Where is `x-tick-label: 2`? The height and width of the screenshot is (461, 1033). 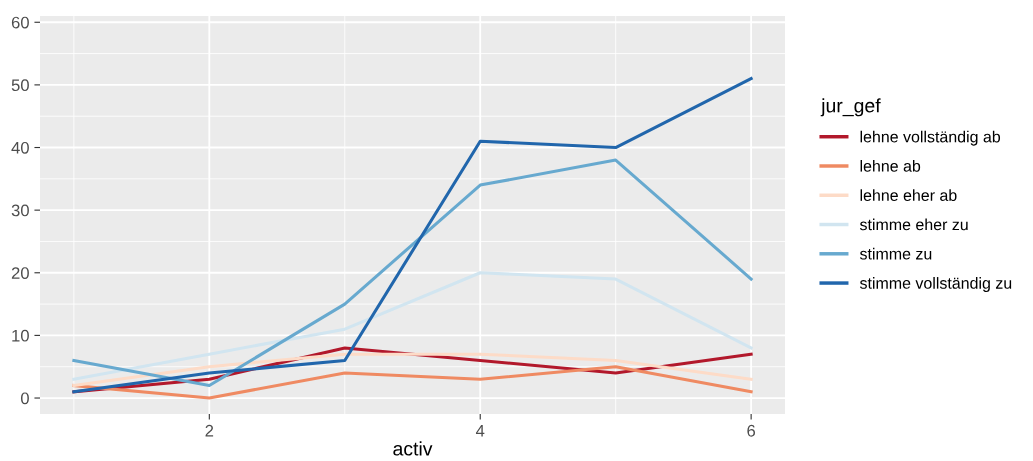 x-tick-label: 2 is located at coordinates (209, 430).